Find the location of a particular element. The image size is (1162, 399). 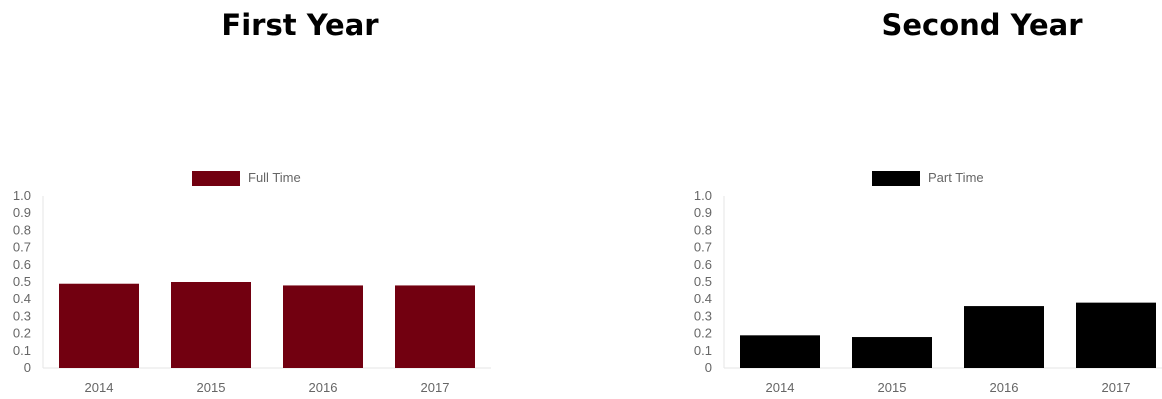

legend: Part Time is located at coordinates (928, 178).